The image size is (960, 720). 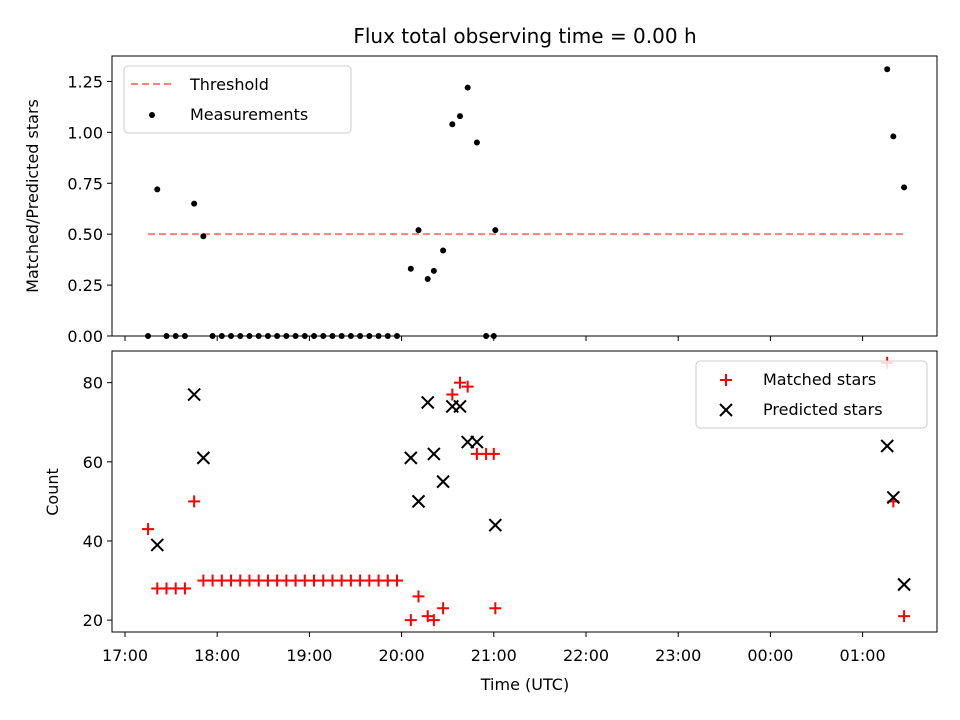 I want to click on top-y-tick-label: 0.75, so click(x=85, y=183).